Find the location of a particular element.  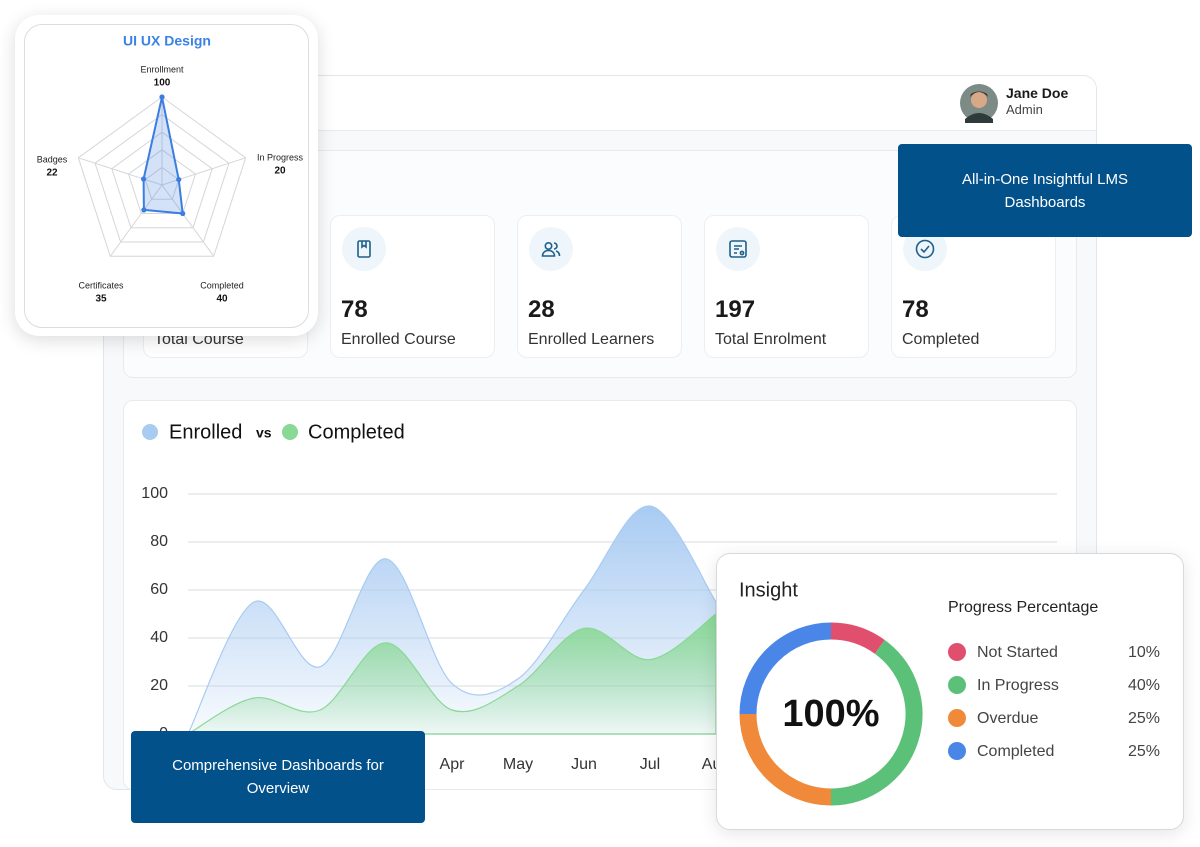

radar-card is located at coordinates (166, 175).